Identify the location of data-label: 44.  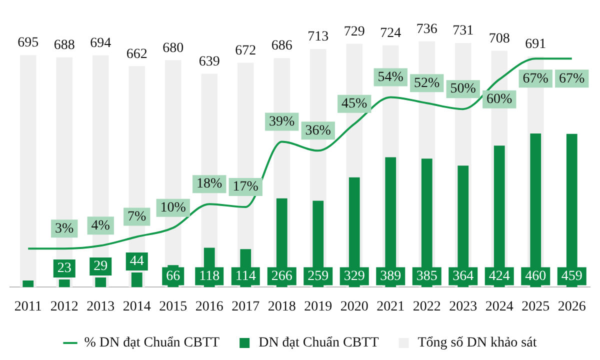
(137, 262).